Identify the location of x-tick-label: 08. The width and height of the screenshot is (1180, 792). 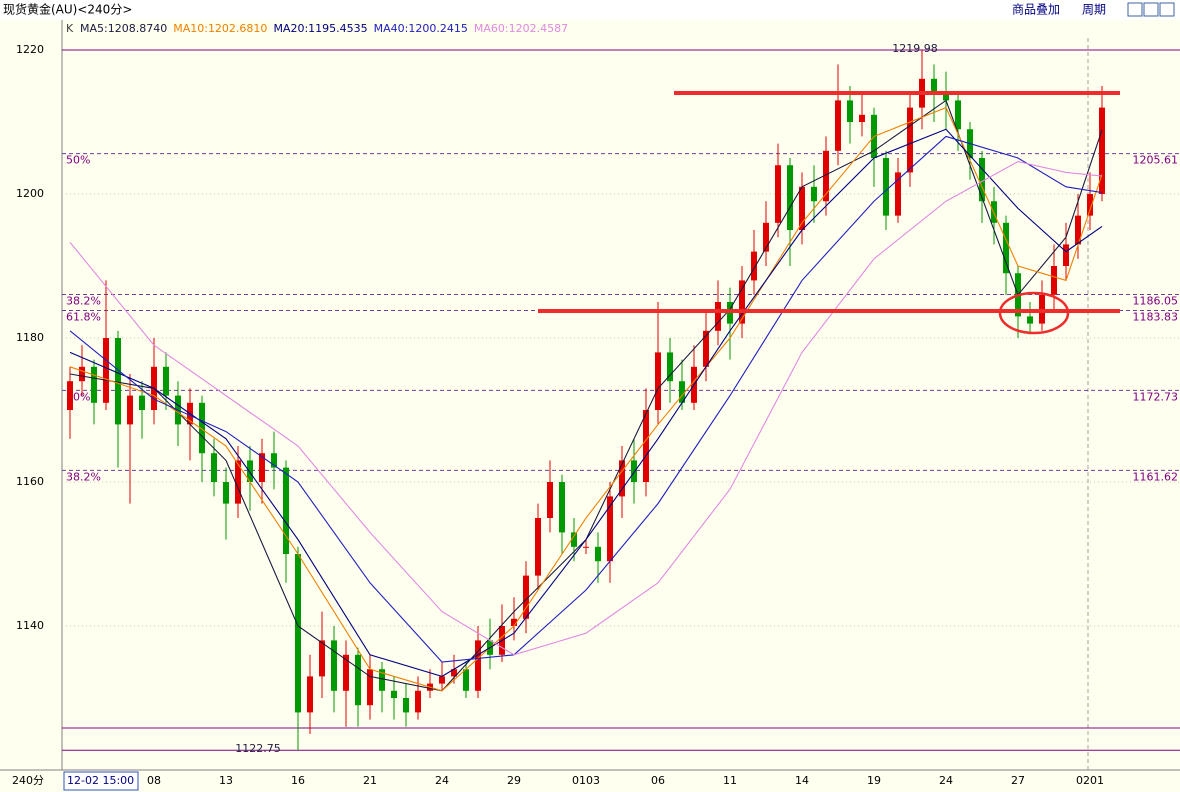
(154, 780).